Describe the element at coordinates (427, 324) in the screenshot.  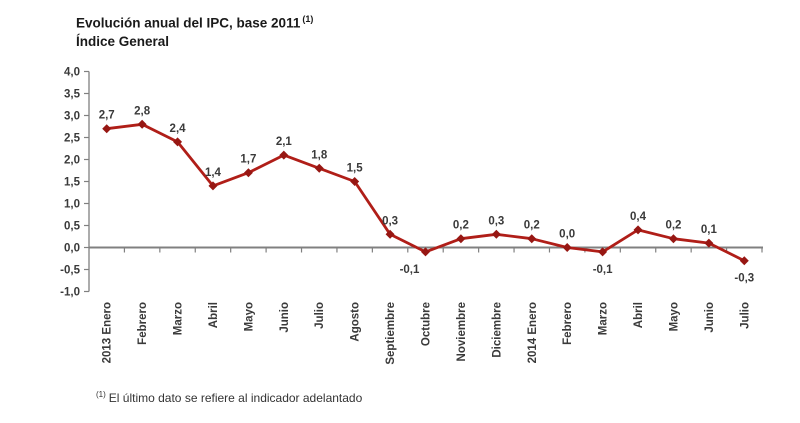
I see `x-category-label: Octubre` at that location.